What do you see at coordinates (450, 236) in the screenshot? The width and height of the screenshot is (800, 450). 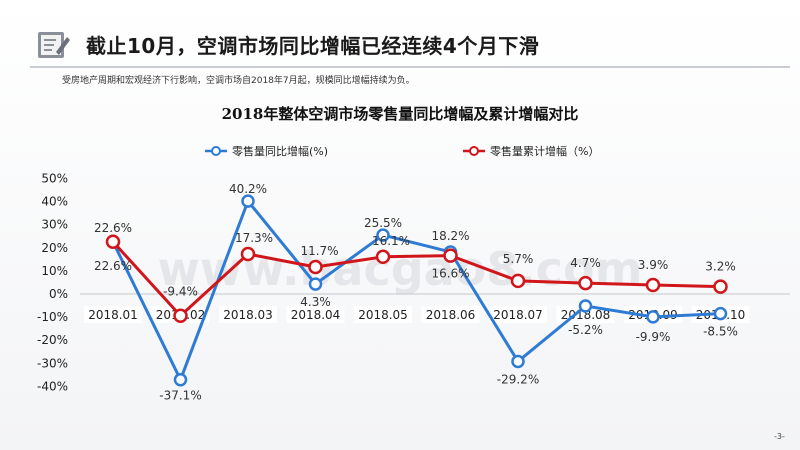 I see `data-label: 18.2%` at bounding box center [450, 236].